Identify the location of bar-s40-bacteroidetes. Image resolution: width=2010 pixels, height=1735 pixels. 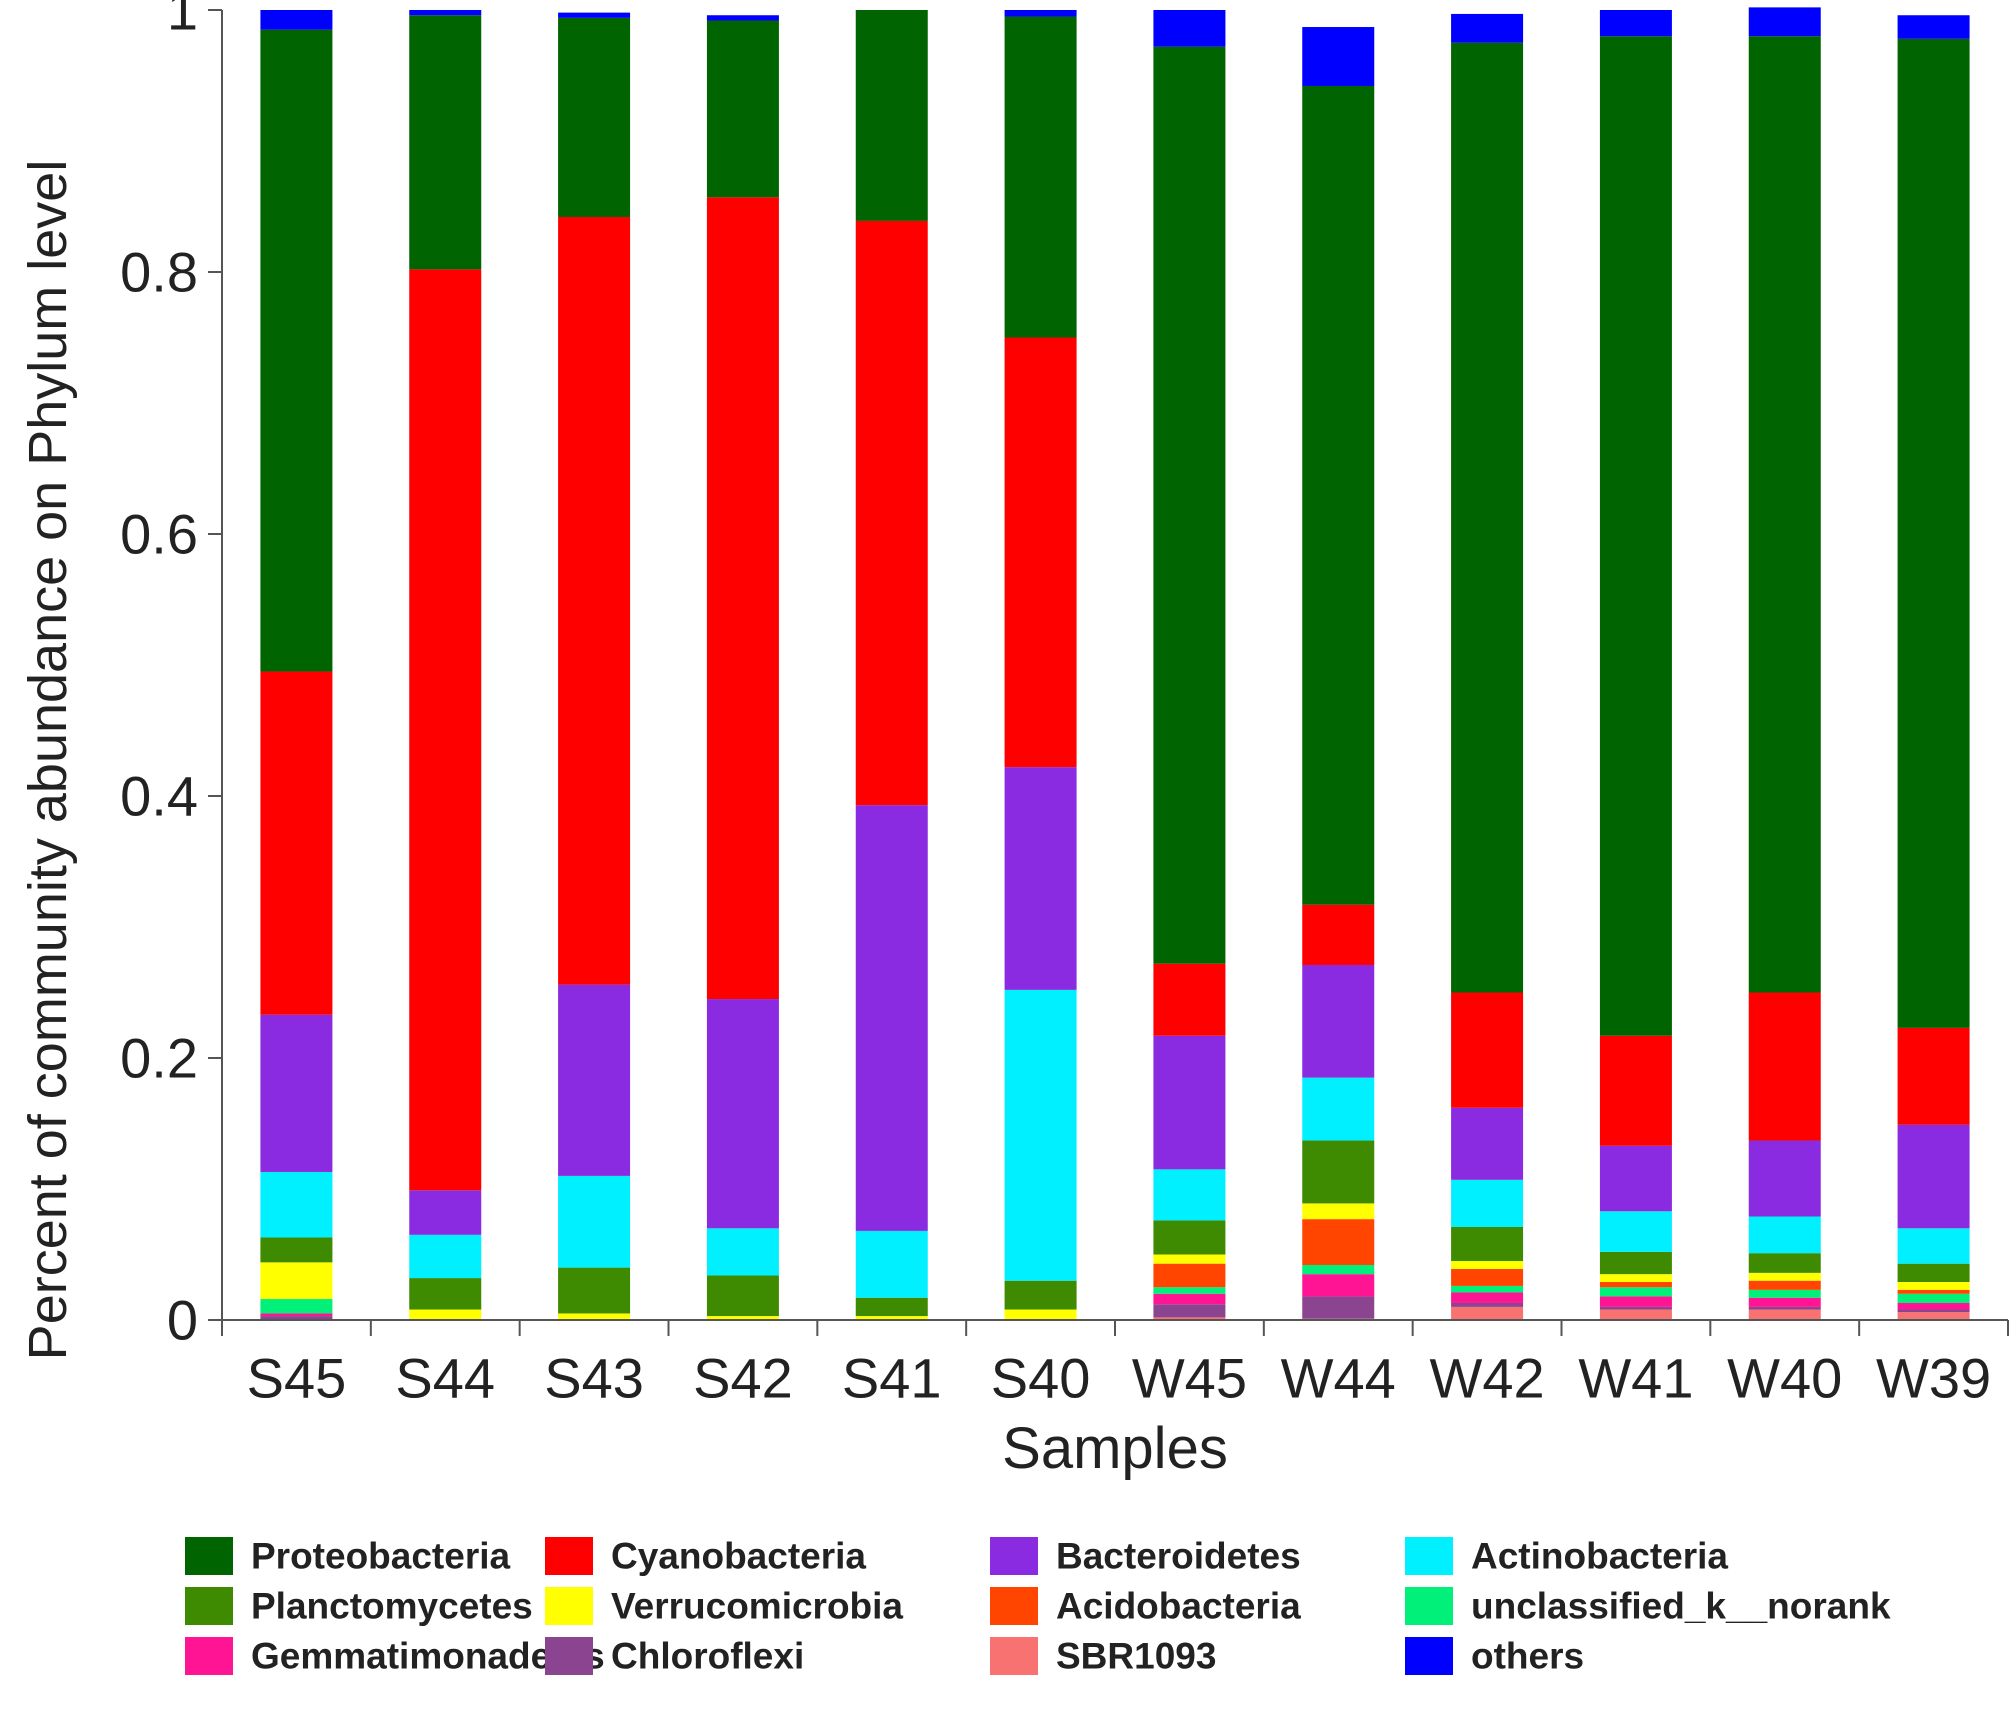
(1040, 878).